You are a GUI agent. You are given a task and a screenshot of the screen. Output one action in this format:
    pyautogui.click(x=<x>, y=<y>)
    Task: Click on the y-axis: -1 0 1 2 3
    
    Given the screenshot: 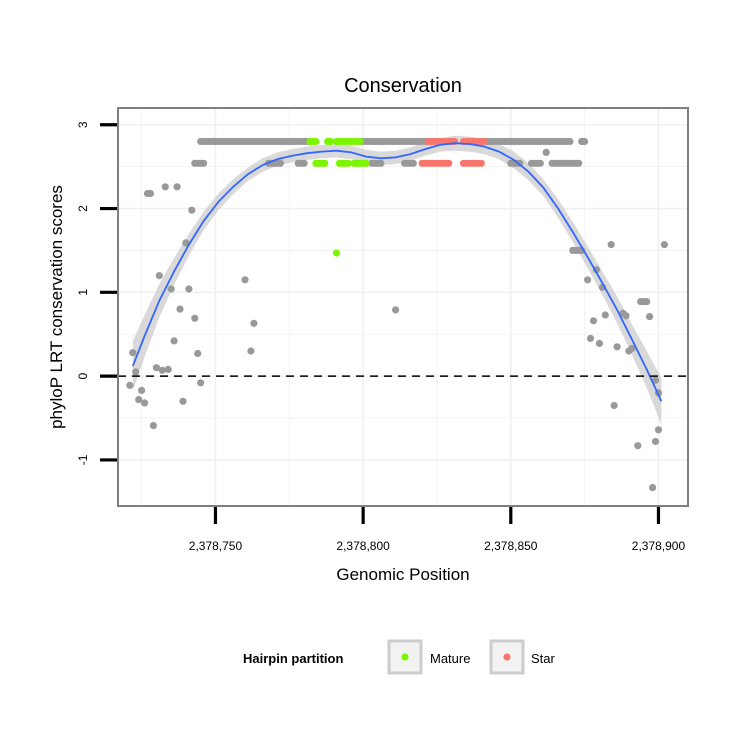 What is the action you would take?
    pyautogui.click(x=96, y=293)
    